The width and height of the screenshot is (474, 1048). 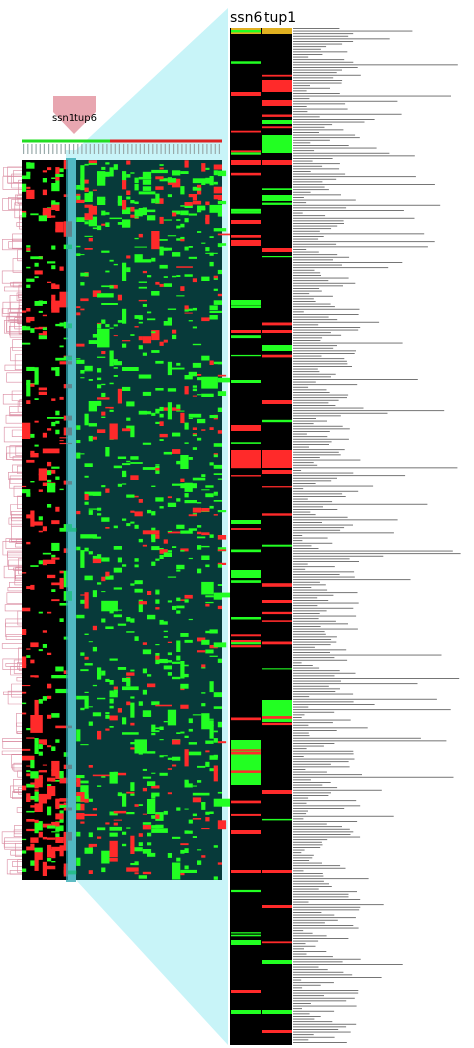 I want to click on zoom-heatmap-cells, so click(x=261, y=530).